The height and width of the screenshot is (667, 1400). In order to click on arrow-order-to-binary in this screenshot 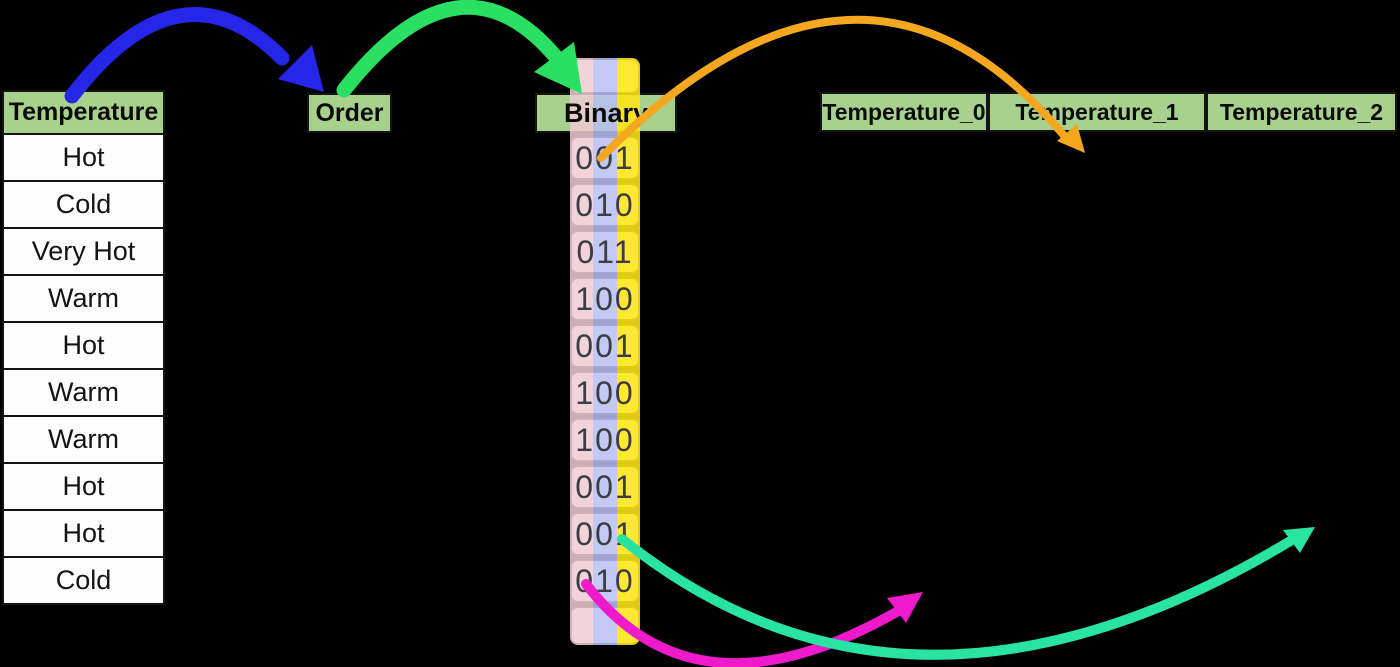, I will do `click(452, 49)`.